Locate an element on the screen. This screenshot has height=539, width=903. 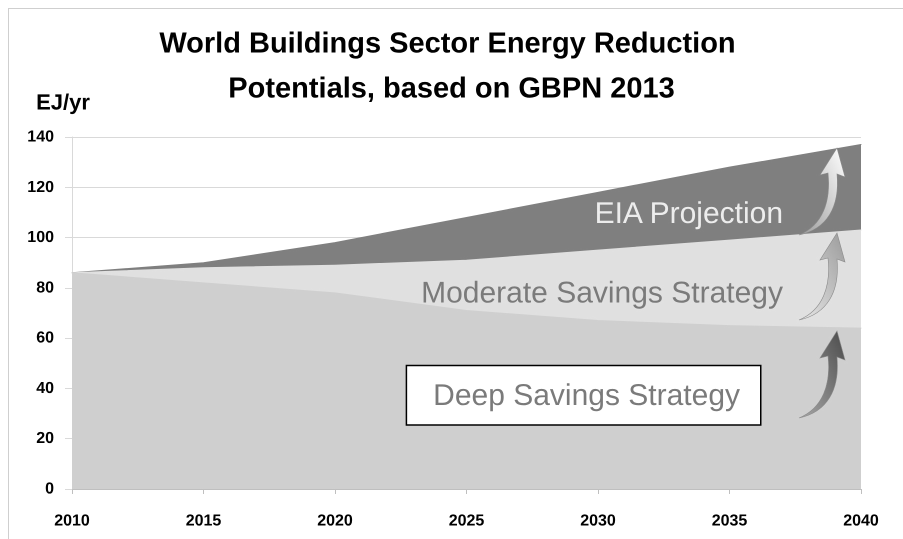
y-tick-label: 100 is located at coordinates (40, 237).